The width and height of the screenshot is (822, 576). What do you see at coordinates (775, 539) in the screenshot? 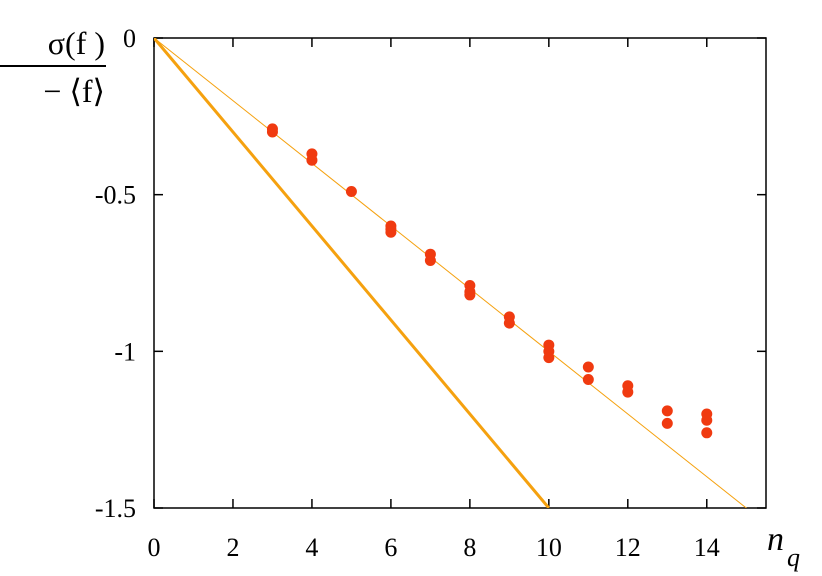
I see `x-axis-label-main: n` at bounding box center [775, 539].